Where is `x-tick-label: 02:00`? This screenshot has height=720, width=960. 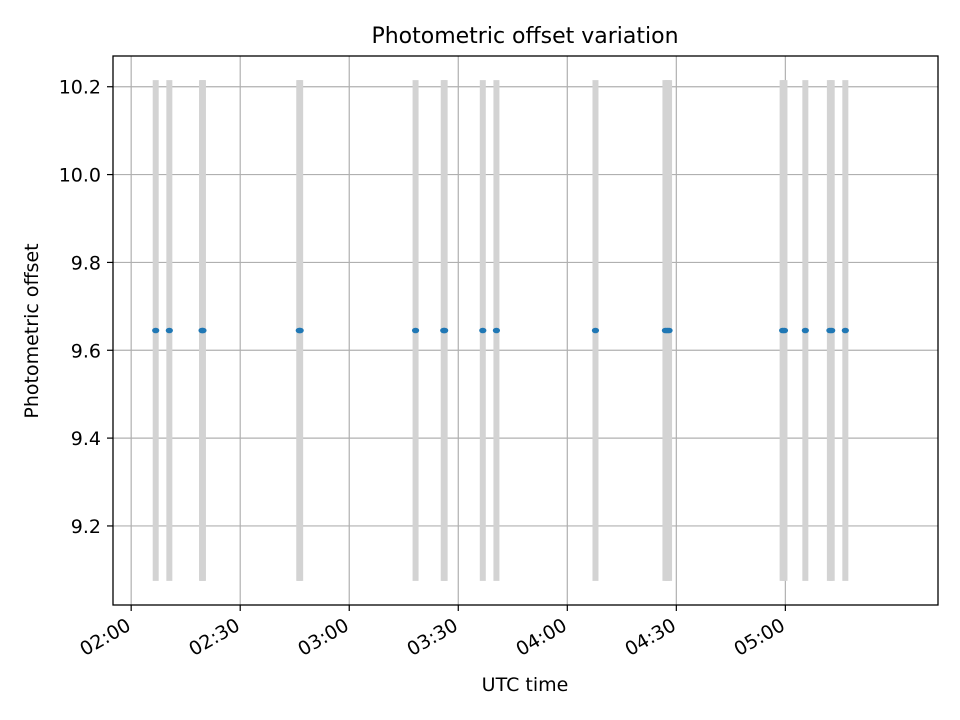 x-tick-label: 02:00 is located at coordinates (105, 637).